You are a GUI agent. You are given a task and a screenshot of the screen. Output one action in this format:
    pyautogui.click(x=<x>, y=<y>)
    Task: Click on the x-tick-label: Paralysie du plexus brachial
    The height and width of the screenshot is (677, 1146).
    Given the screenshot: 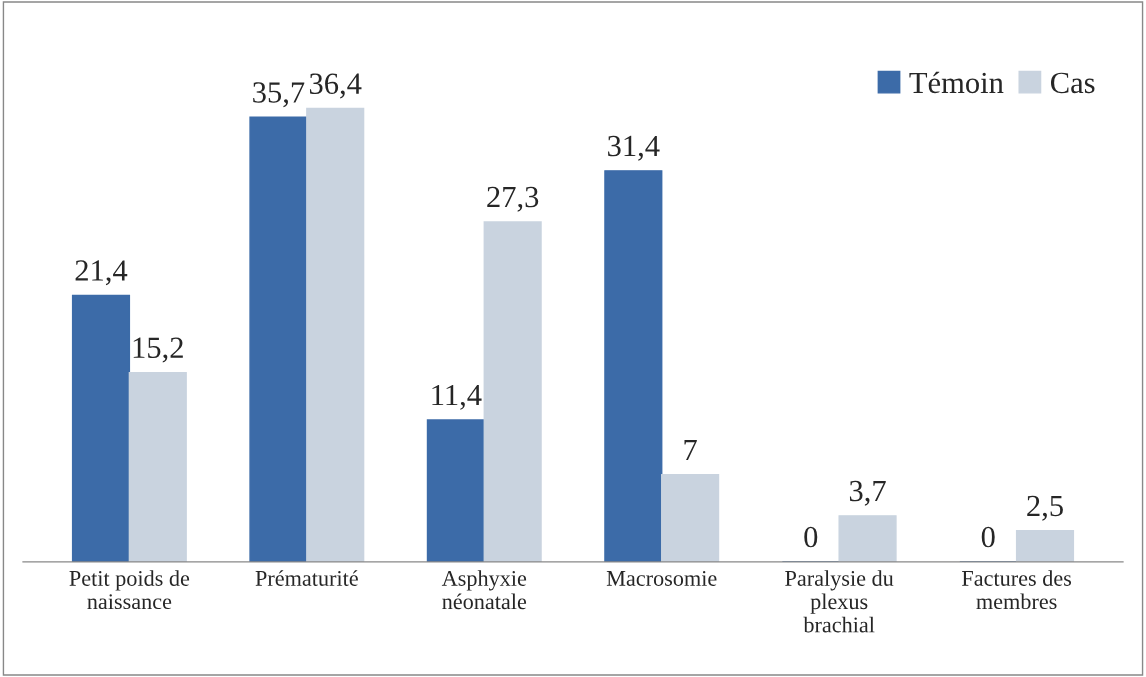 What is the action you would take?
    pyautogui.click(x=839, y=601)
    